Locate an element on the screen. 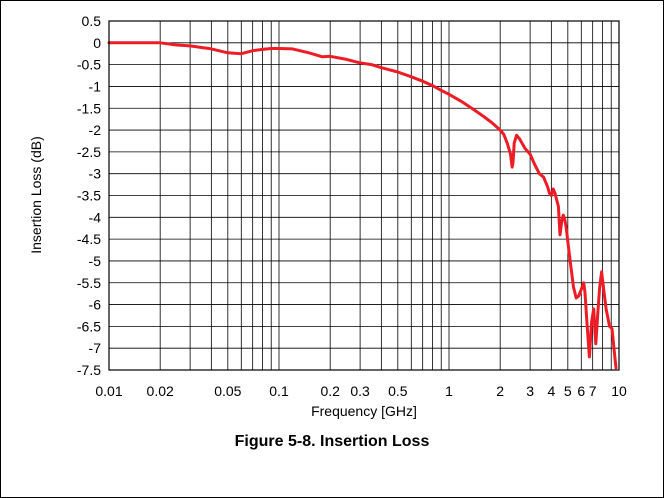 The image size is (664, 498). y-tick-label: -4.5 is located at coordinates (89, 239).